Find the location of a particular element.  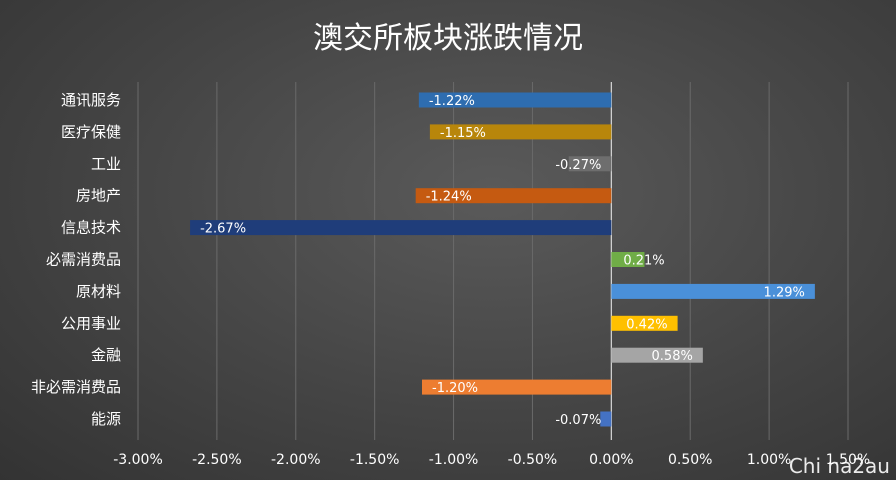

x-tick-label: 0.00% is located at coordinates (611, 460).